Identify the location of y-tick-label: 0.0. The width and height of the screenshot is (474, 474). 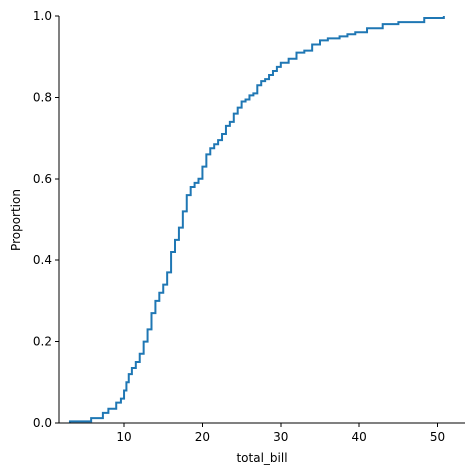
(42, 423).